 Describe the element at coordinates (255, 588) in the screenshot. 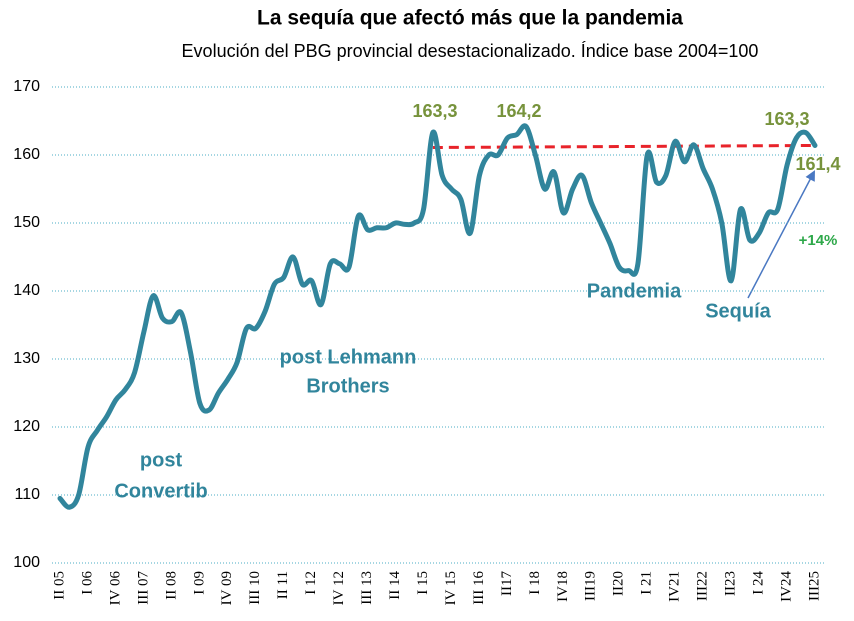

I see `x-tick-label: III 10` at that location.